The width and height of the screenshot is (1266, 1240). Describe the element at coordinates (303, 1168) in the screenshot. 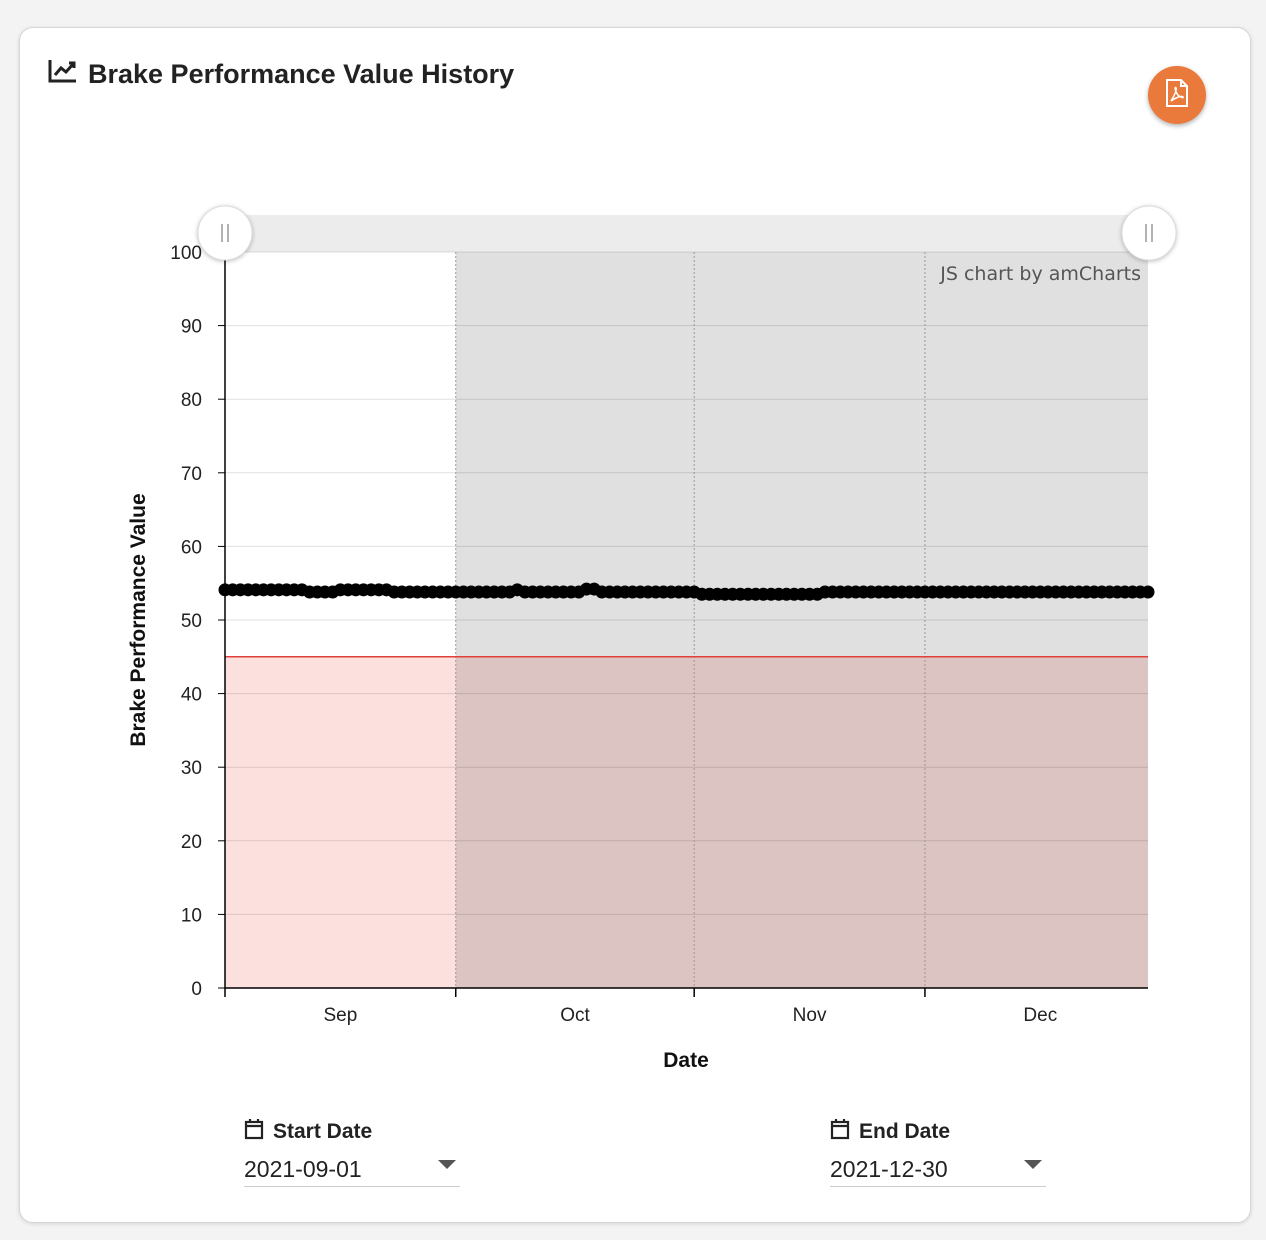

I see `start-date-value: 2021-09-01` at that location.